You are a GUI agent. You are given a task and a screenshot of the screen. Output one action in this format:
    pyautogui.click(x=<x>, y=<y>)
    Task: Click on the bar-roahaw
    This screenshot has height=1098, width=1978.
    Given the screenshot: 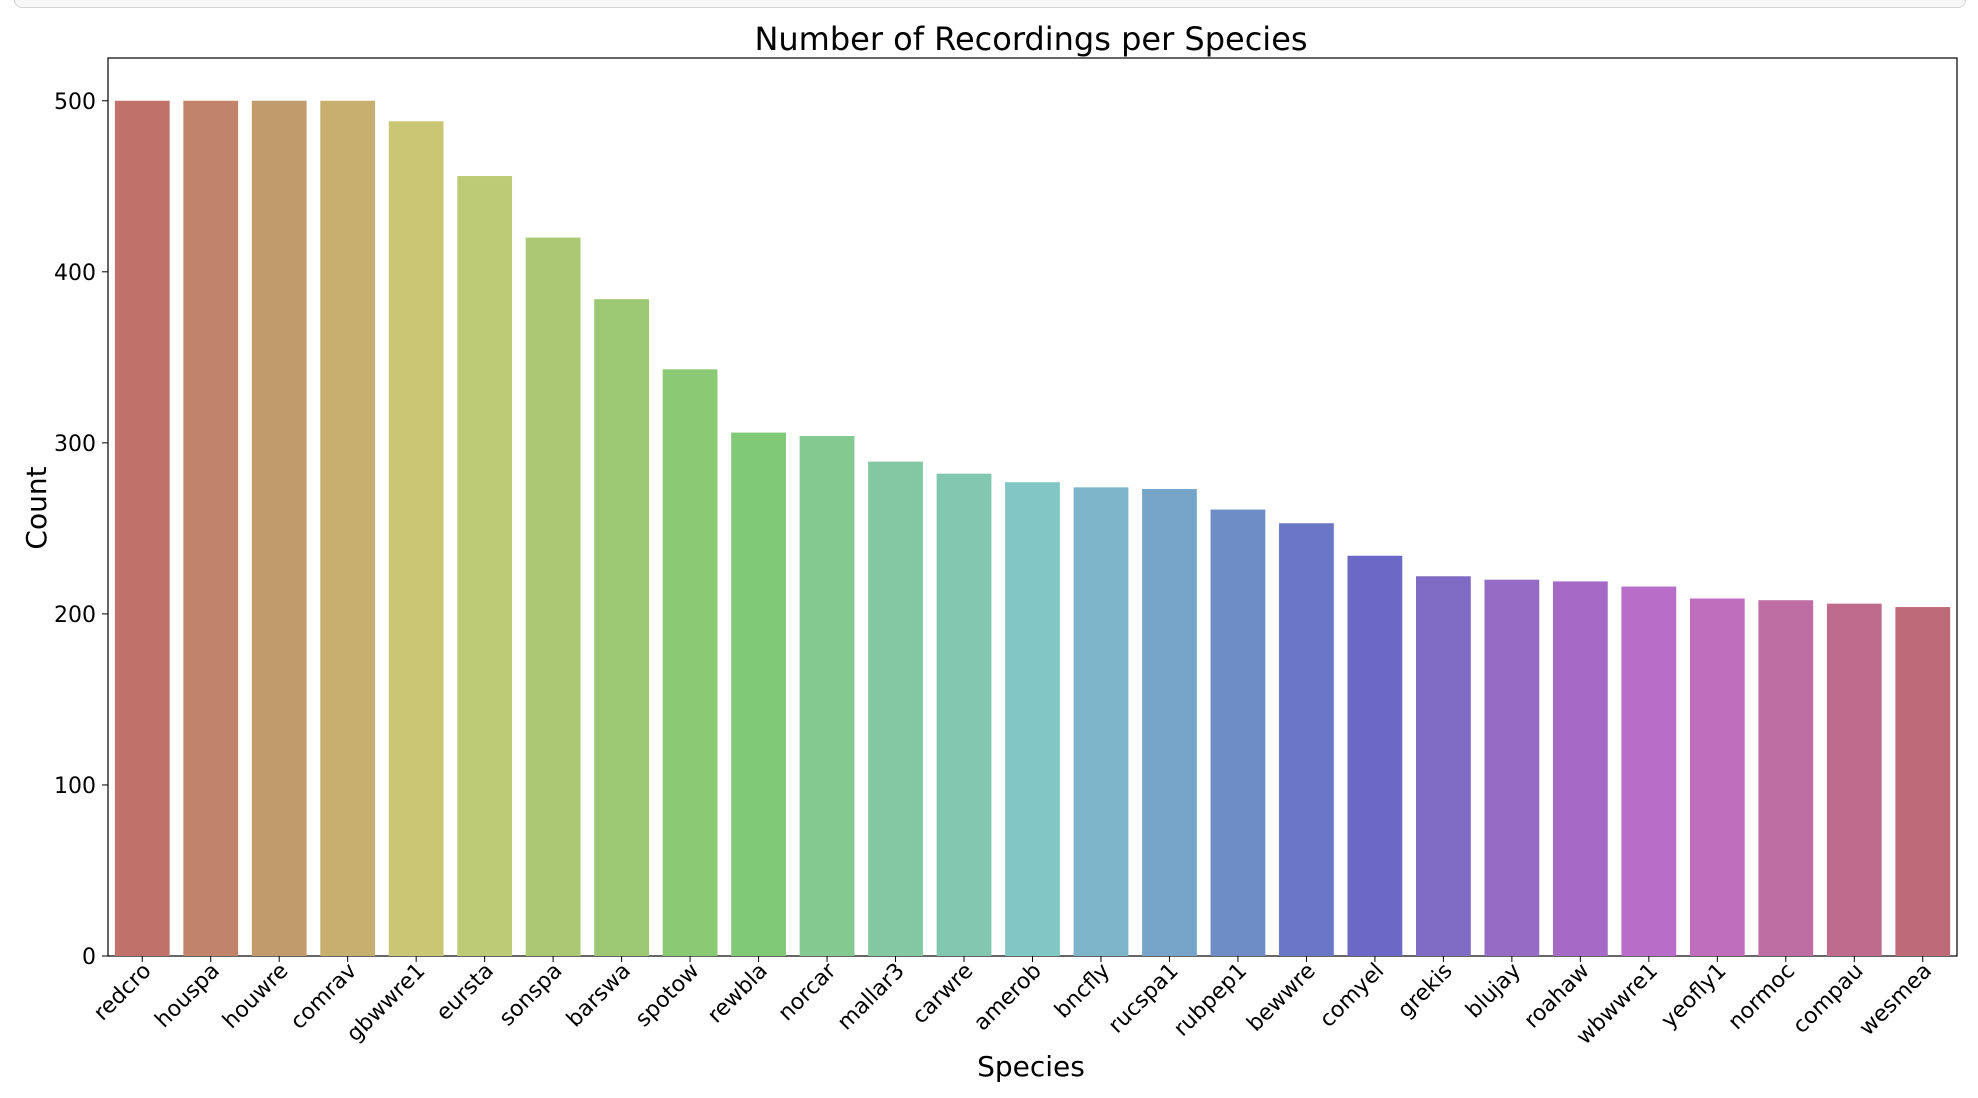 What is the action you would take?
    pyautogui.click(x=1580, y=768)
    